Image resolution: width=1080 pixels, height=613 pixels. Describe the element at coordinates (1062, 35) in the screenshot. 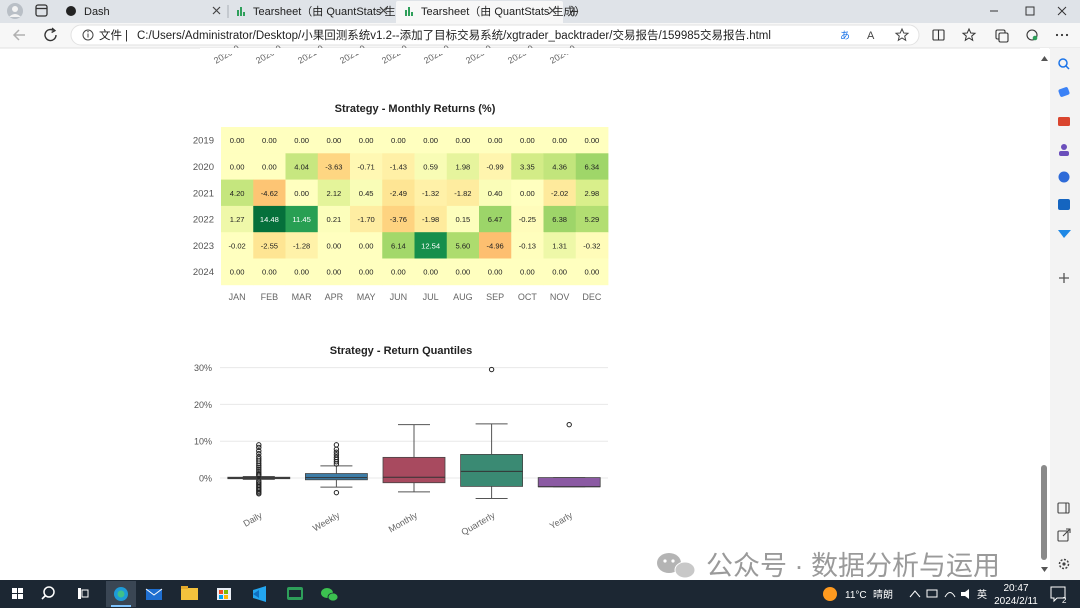

I see `more-menu-icon` at that location.